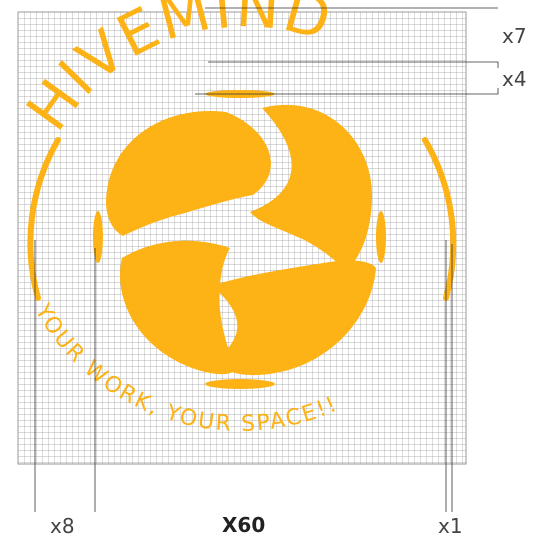 This screenshot has width=535, height=541. I want to click on swirl-blade-bottom-left, so click(178, 307).